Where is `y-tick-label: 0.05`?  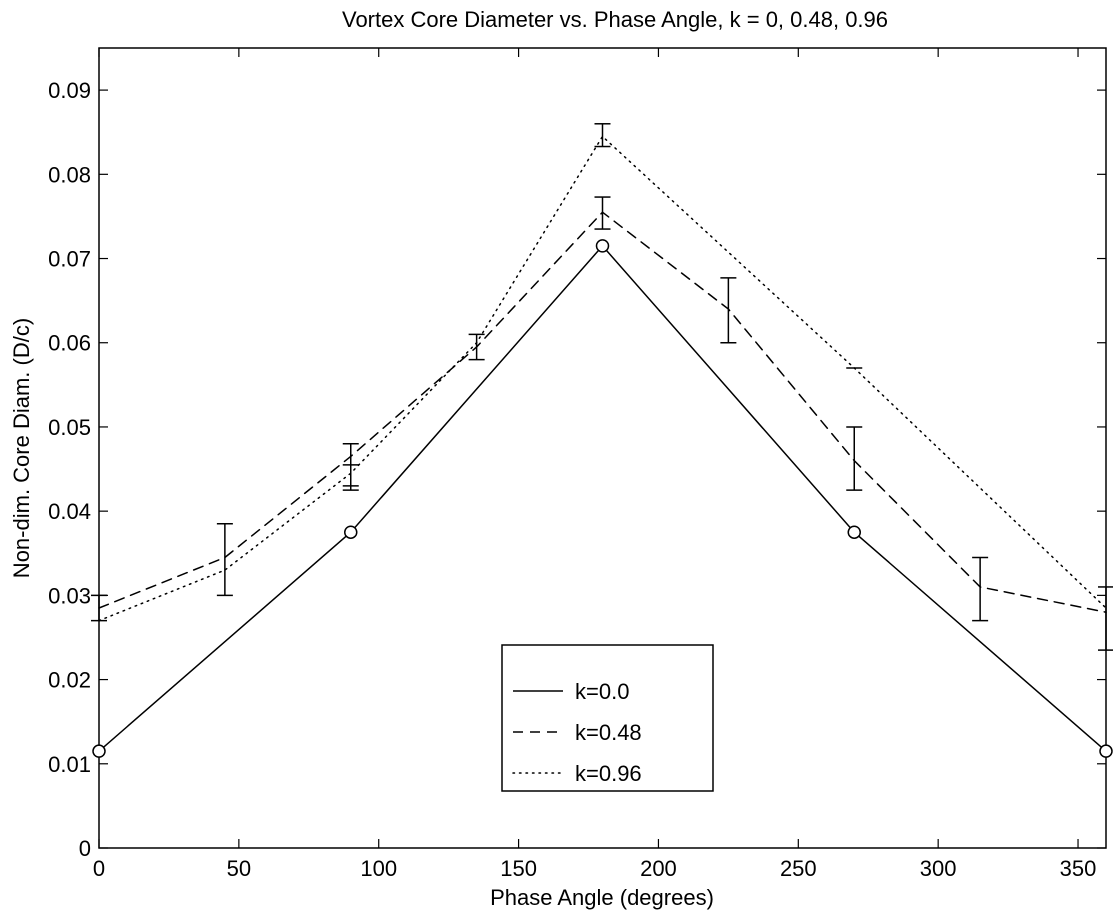
y-tick-label: 0.05 is located at coordinates (69, 427).